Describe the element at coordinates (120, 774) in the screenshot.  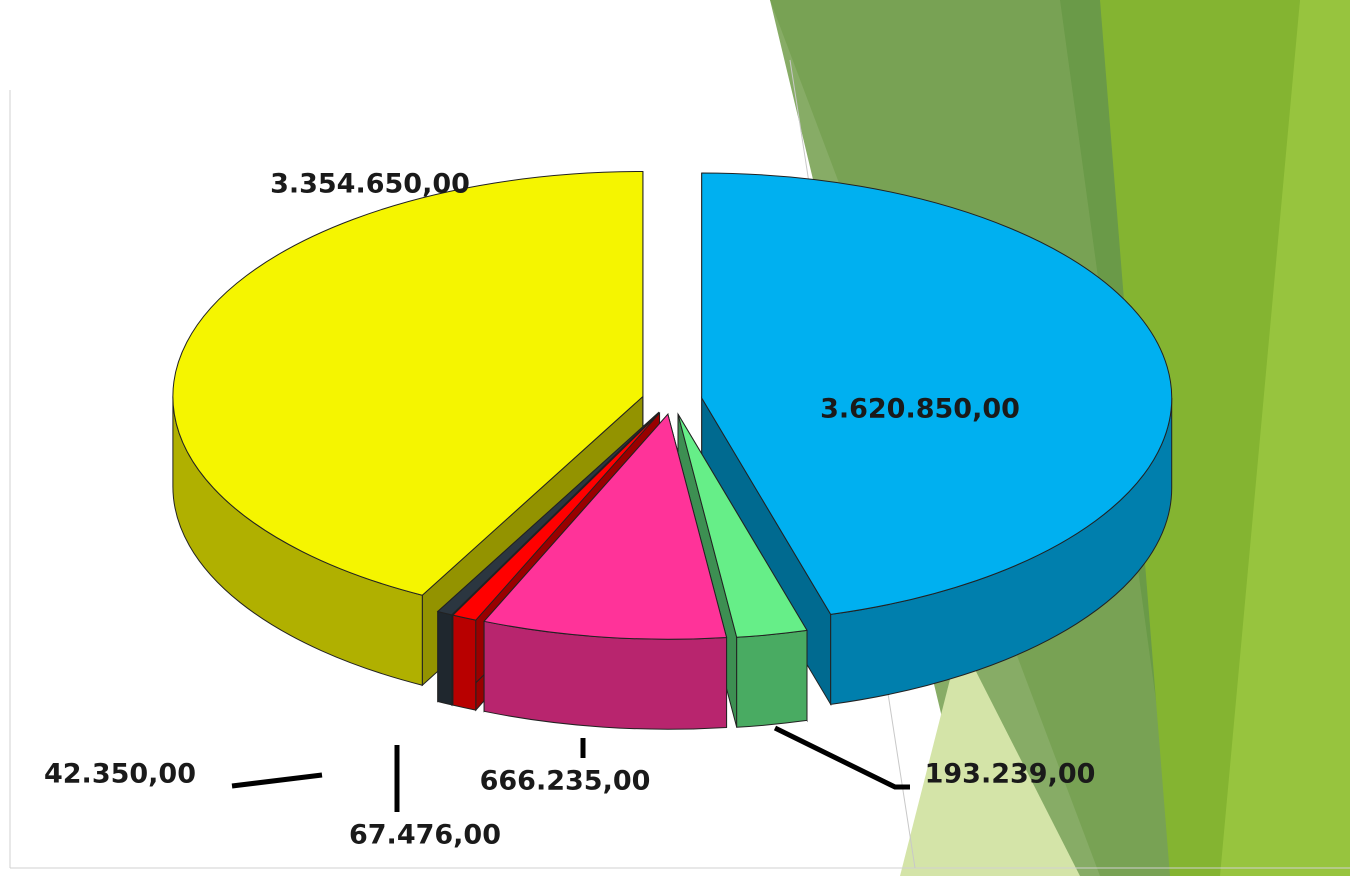
I see `data-label: 42.350,00` at that location.